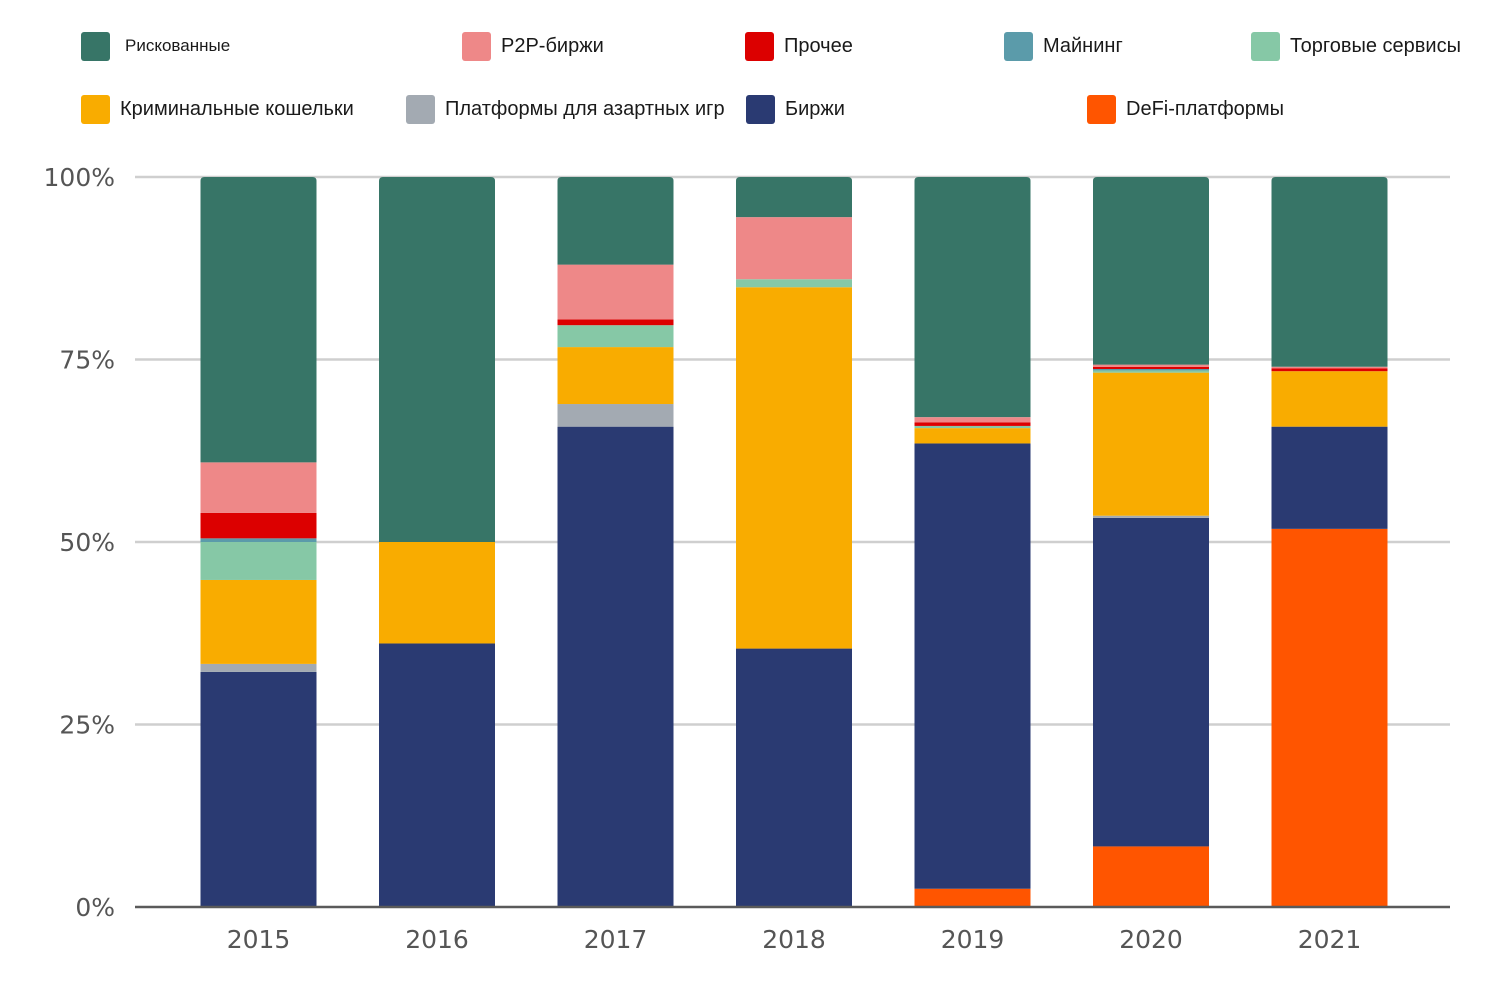  Describe the element at coordinates (1375, 45) in the screenshot. I see `legend-label-trading: Торговые сервисы` at that location.